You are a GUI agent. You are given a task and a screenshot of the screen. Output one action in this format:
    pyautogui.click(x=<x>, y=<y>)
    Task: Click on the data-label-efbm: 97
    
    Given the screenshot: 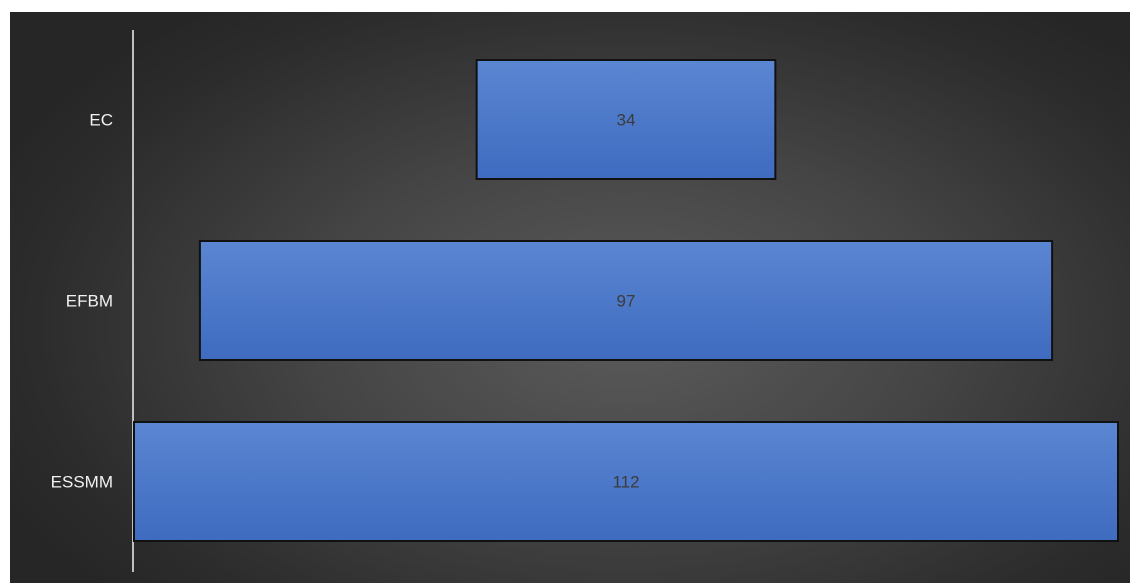 What is the action you would take?
    pyautogui.click(x=626, y=301)
    